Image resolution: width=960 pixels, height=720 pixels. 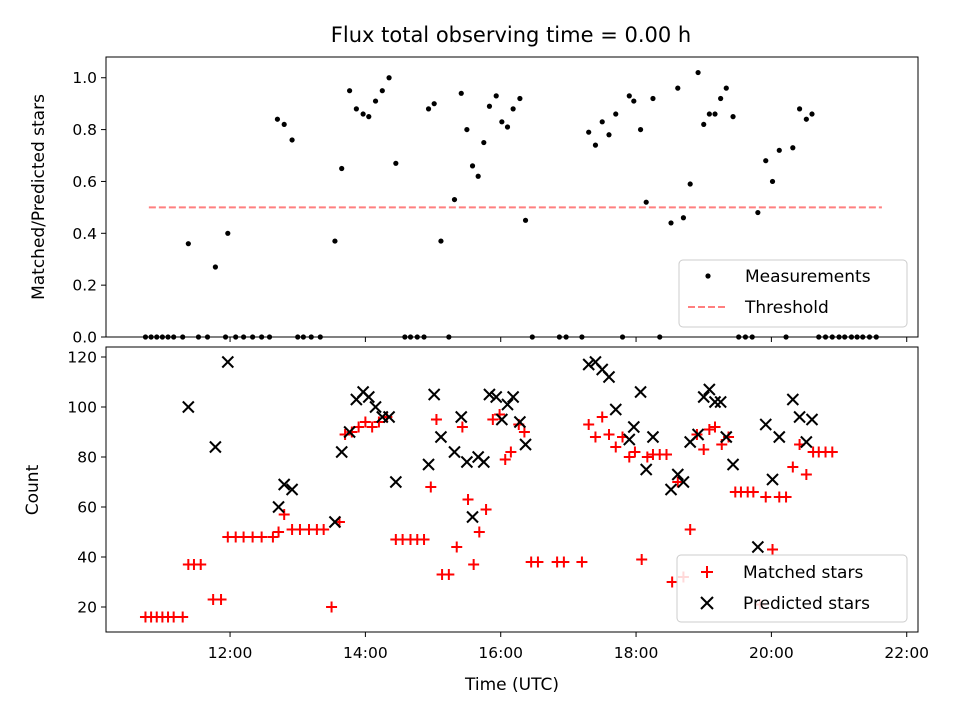 I want to click on count-y-tick-label: 100, so click(x=82, y=408).